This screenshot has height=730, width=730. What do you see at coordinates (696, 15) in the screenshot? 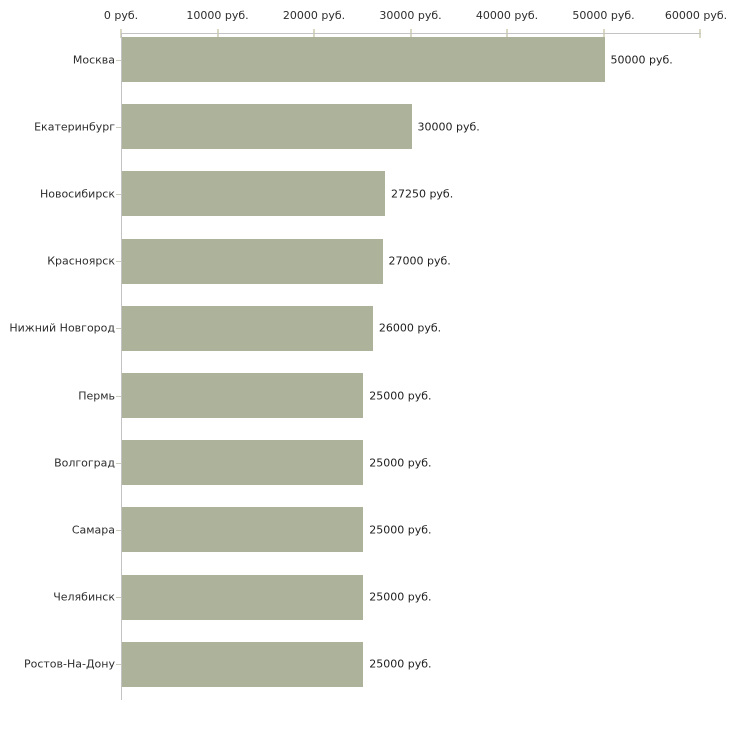
I see `x-axis-tick-label: 60000 руб.` at bounding box center [696, 15].